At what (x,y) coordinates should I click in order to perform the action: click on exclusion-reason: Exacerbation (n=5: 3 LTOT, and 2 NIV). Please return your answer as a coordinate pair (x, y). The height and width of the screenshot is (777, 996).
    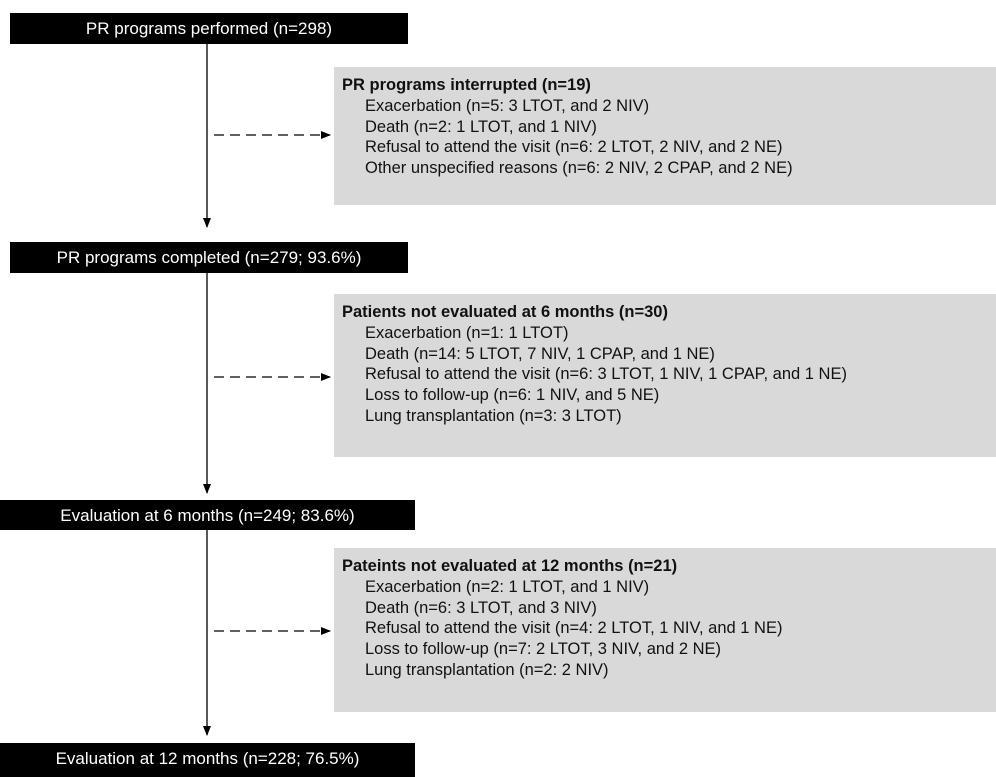
    Looking at the image, I should click on (507, 105).